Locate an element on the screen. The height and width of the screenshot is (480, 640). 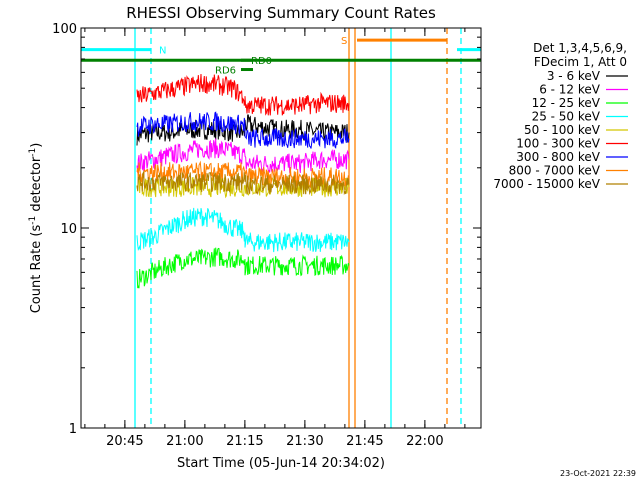
x-tick-label: 21:00 is located at coordinates (184, 441).